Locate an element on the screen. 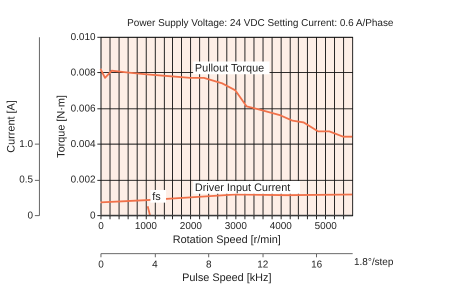  y2-tick-label: 0 is located at coordinates (31, 216).